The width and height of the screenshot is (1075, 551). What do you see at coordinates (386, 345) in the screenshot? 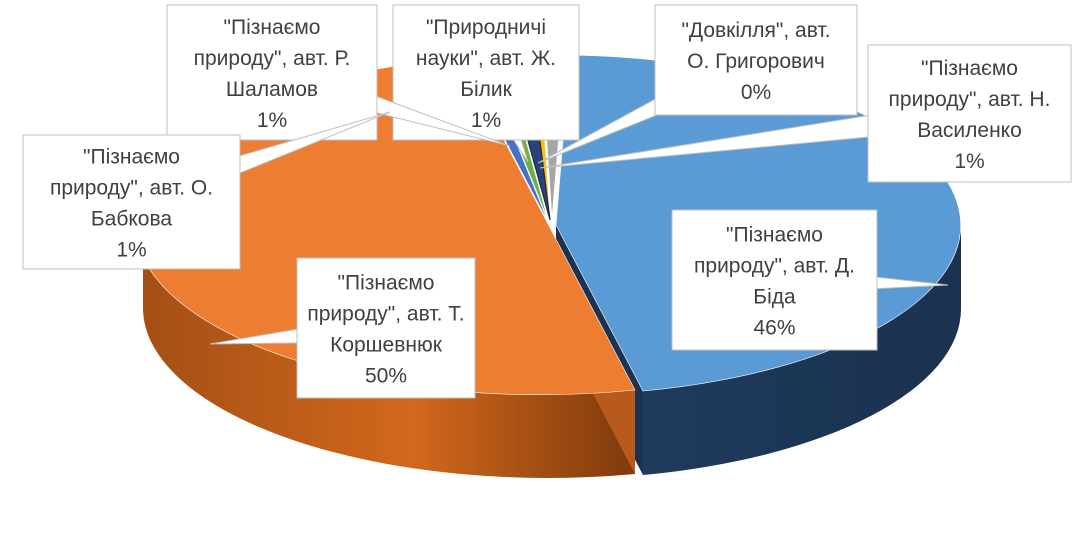
I see `data-label-text: Коршевнюк` at bounding box center [386, 345].